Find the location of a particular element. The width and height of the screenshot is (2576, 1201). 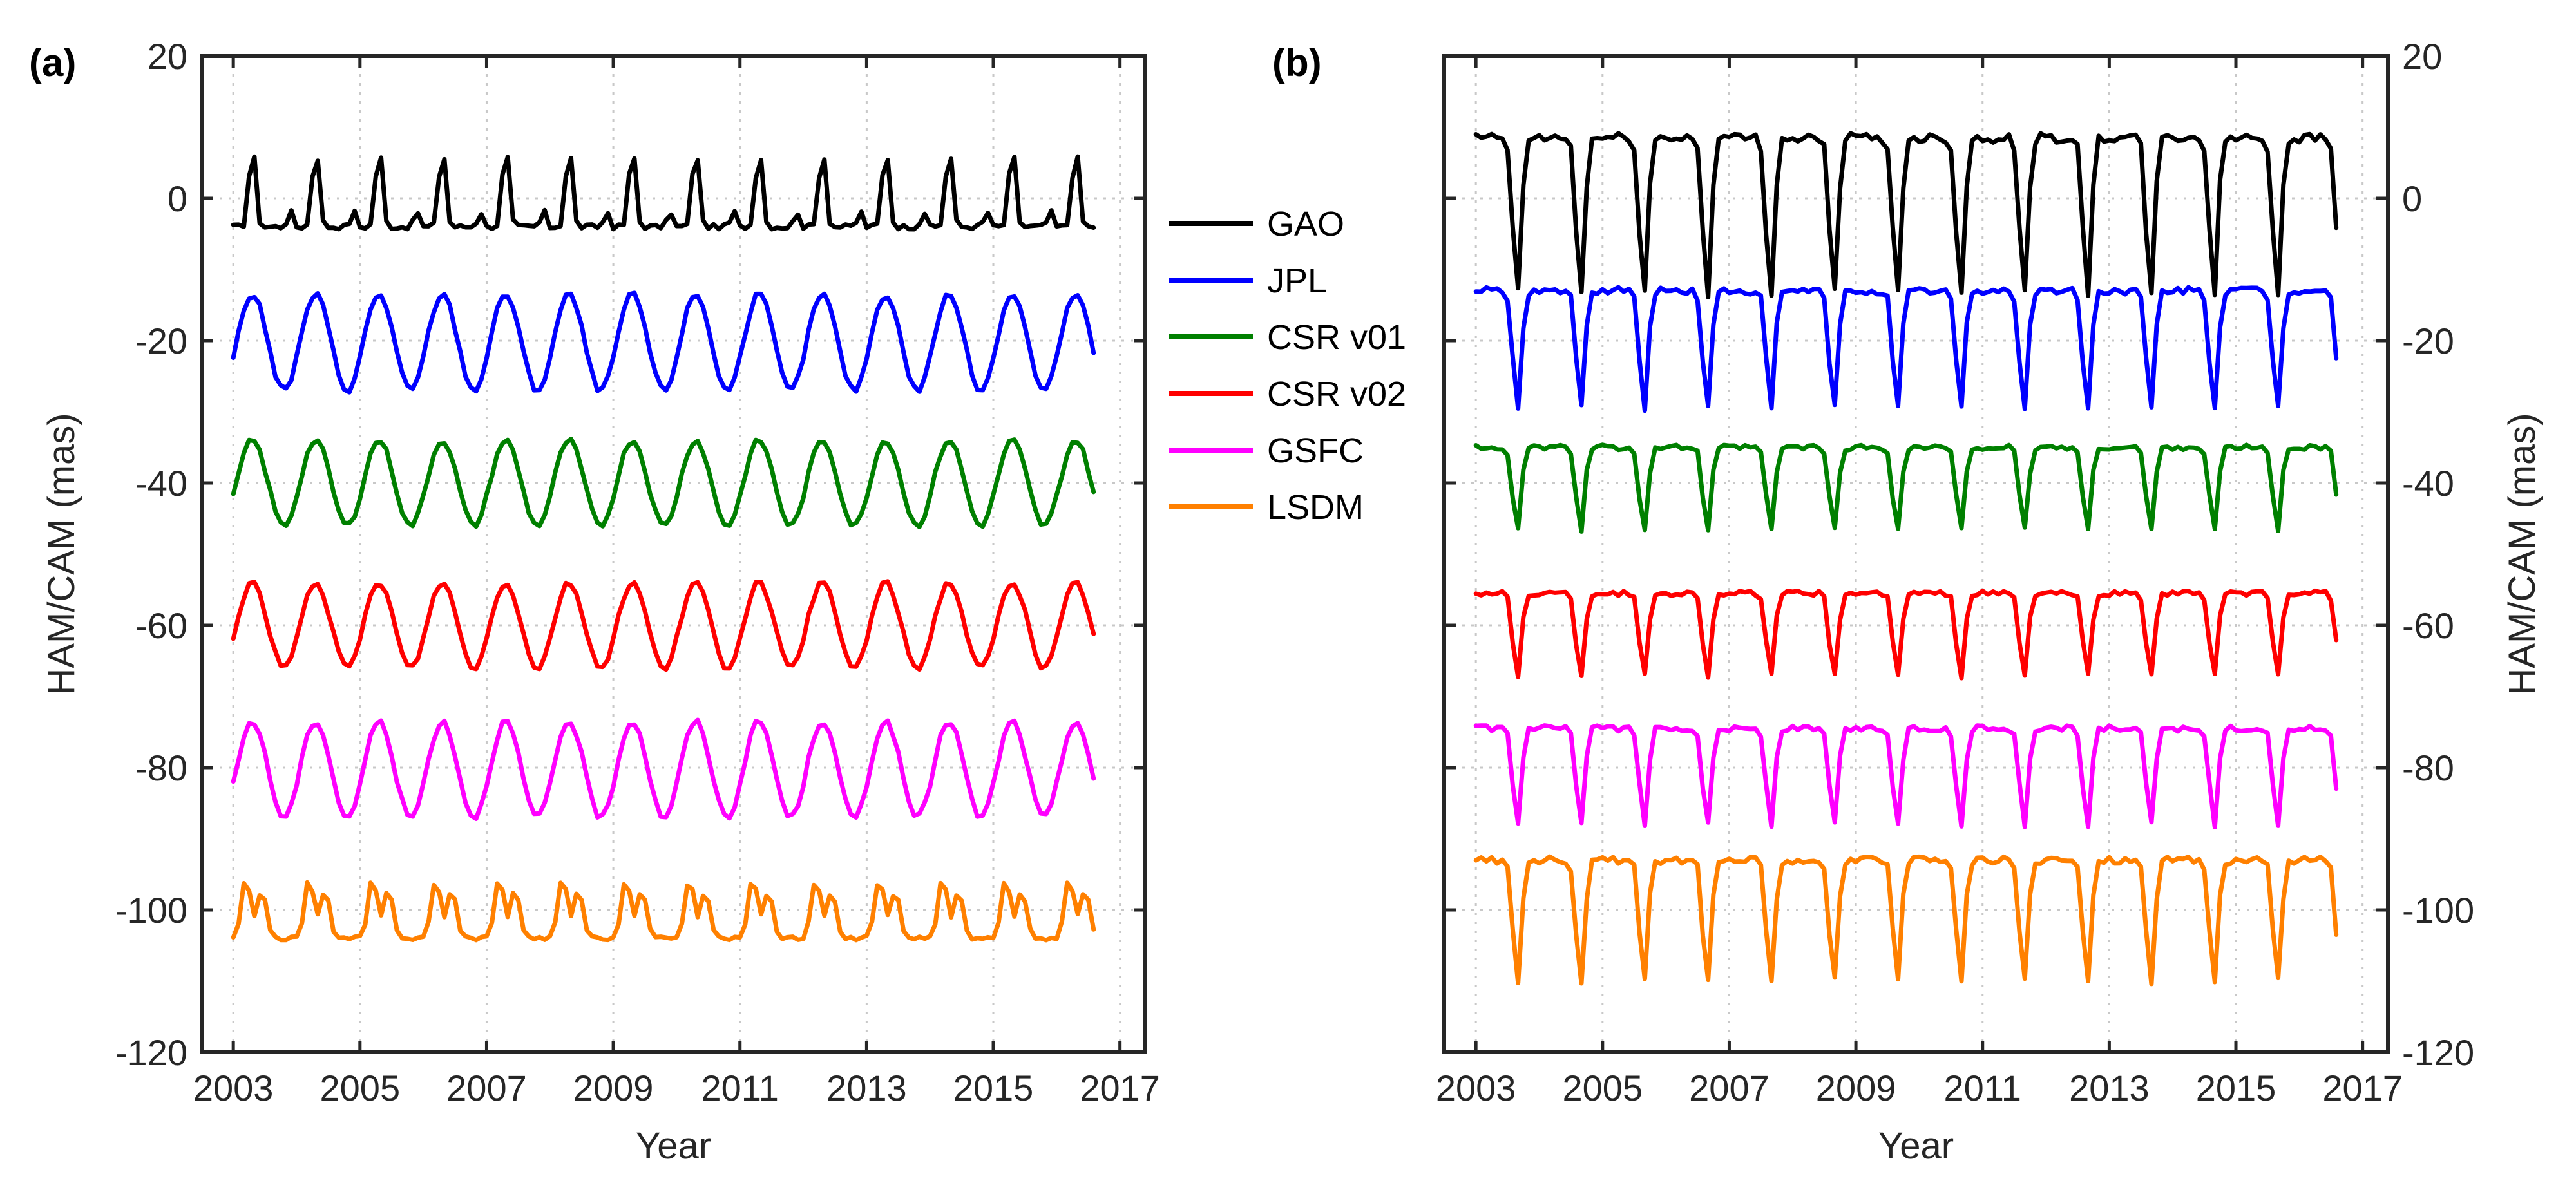

legend-label-gsfc: GSFC is located at coordinates (1315, 450).